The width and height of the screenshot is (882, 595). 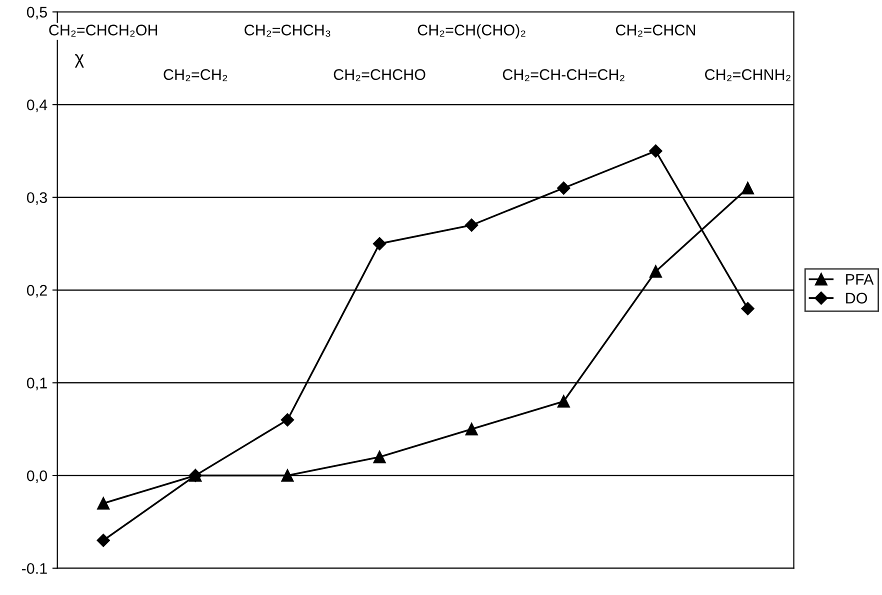 I want to click on legend-label: PFA, so click(x=860, y=279).